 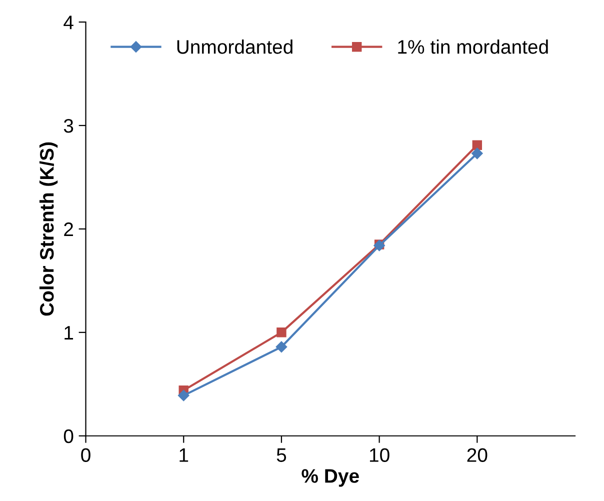 What do you see at coordinates (69, 436) in the screenshot?
I see `y-tick-label: 0` at bounding box center [69, 436].